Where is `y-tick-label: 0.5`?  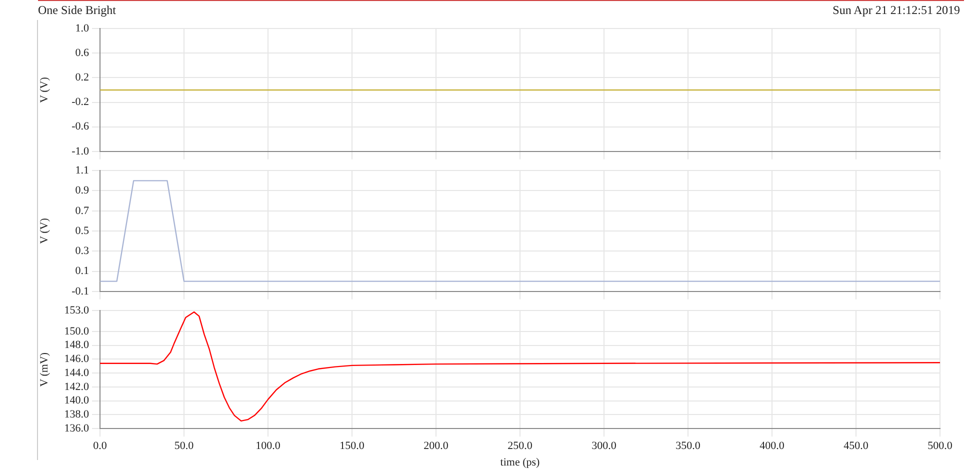
y-tick-label: 0.5 is located at coordinates (82, 230).